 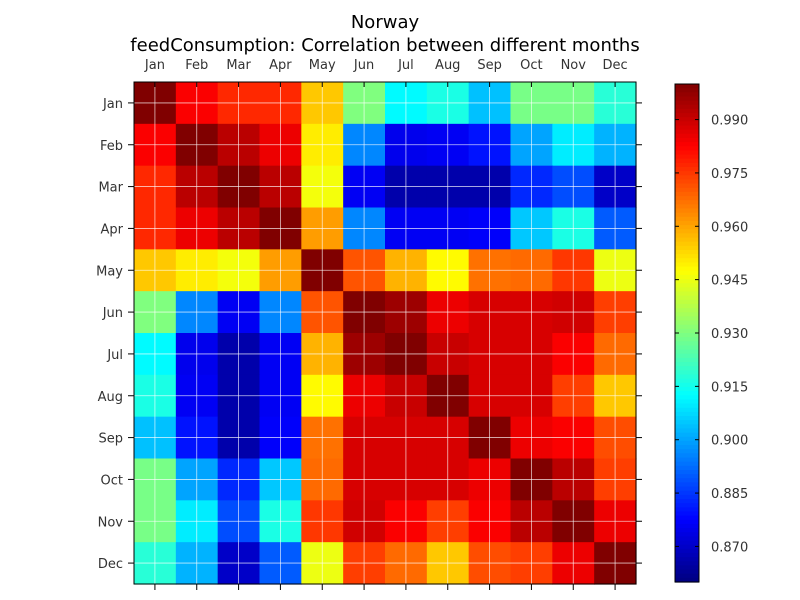 I want to click on colorbar-tick-label: 0.960, so click(x=729, y=227).